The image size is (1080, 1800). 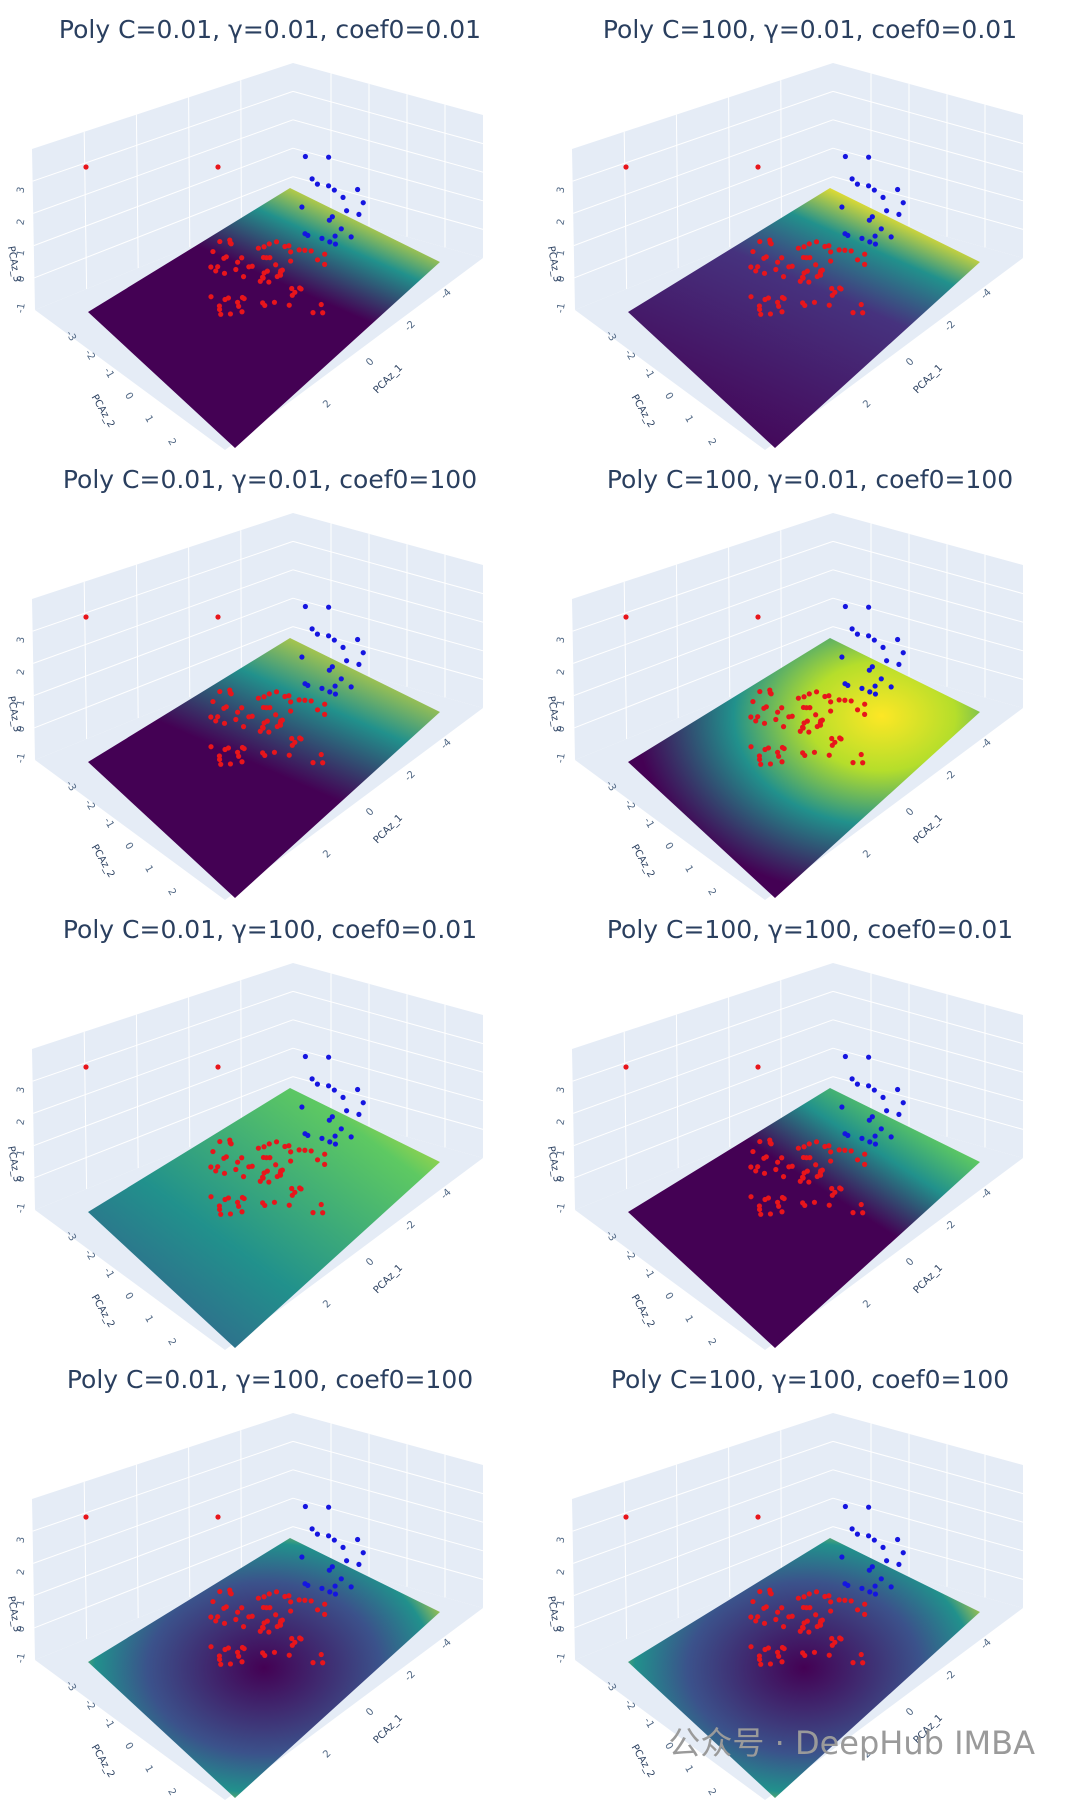 What do you see at coordinates (103, 1311) in the screenshot?
I see `y-axis-title: PCAz_2` at bounding box center [103, 1311].